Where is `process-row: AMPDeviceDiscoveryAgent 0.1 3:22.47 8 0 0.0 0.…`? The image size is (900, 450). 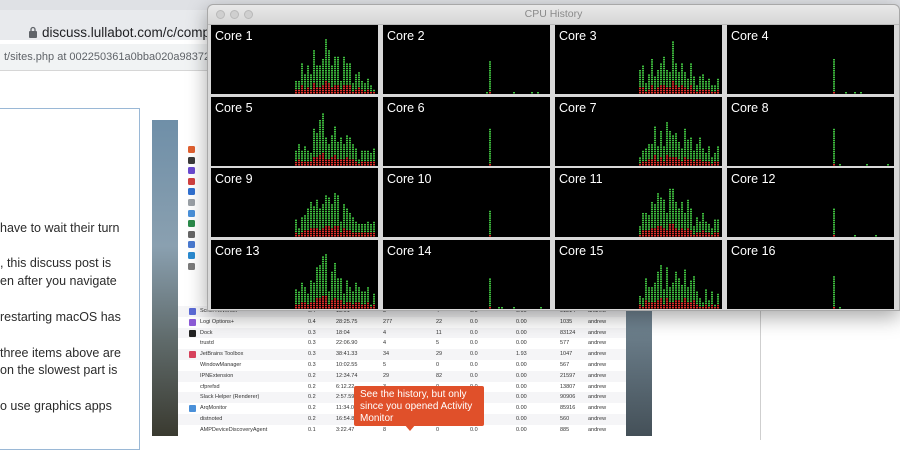
process-row: AMPDeviceDiscoveryAgent 0.1 3:22.47 8 0 0.0 0.… is located at coordinates (402, 430).